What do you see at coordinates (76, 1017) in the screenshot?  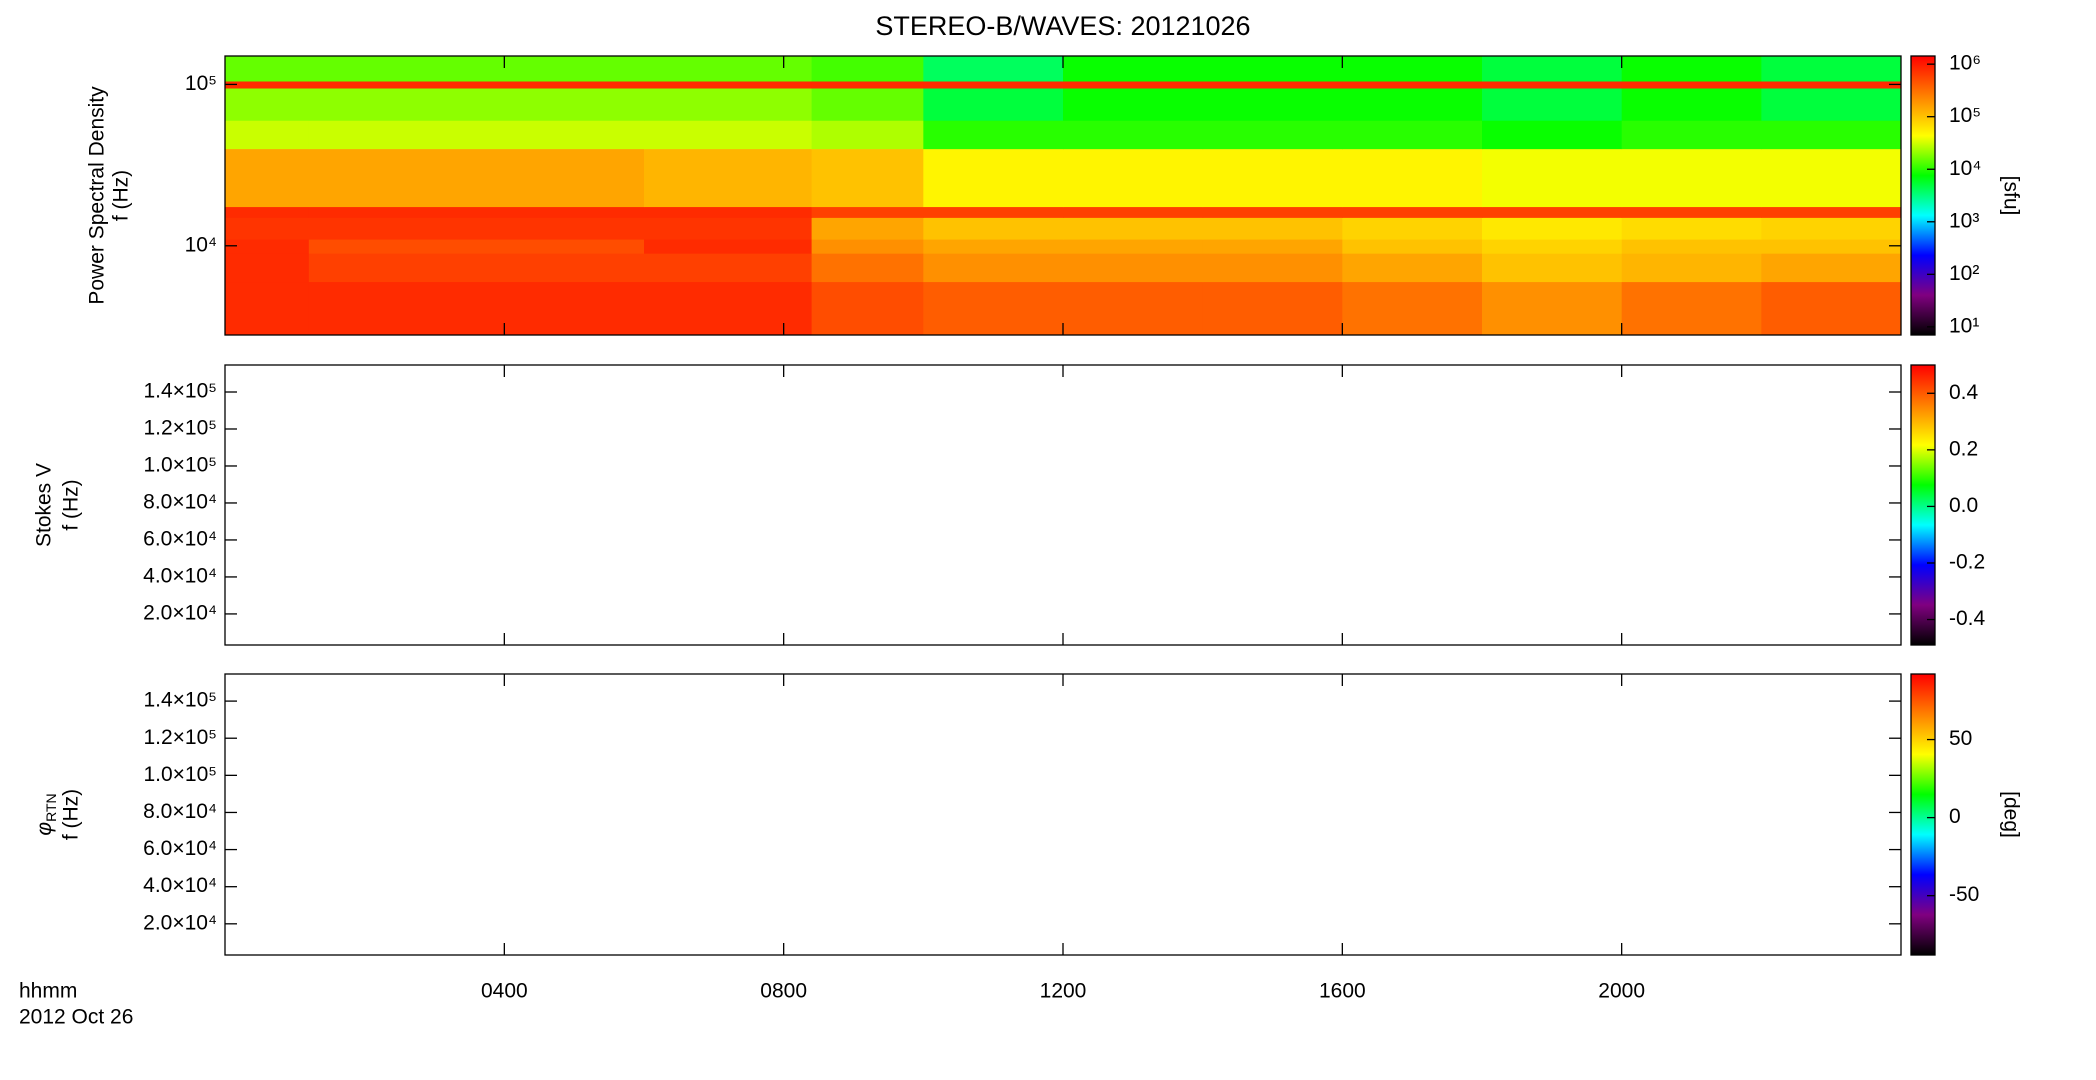 I see `x-label-date: 2012 Oct 26` at bounding box center [76, 1017].